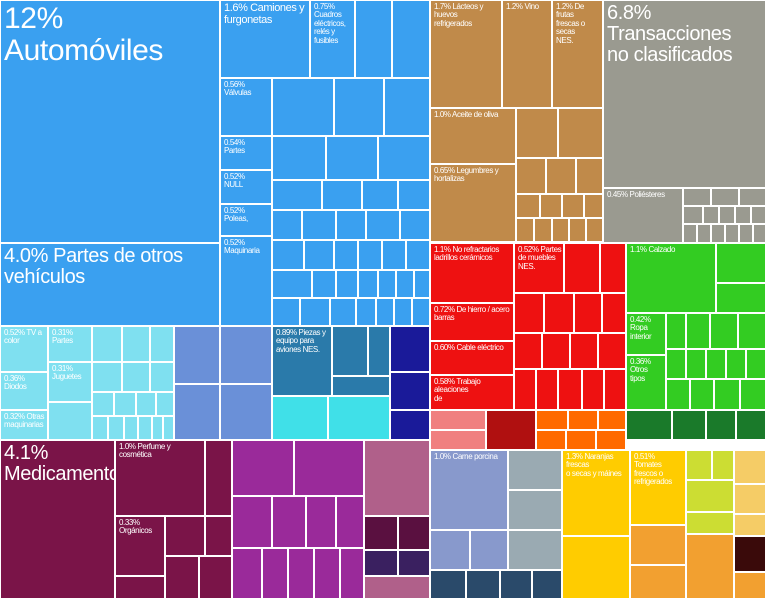 The height and width of the screenshot is (599, 766). Describe the element at coordinates (640, 370) in the screenshot. I see `treemap-cell-label: 0.36% Otros tipos` at that location.